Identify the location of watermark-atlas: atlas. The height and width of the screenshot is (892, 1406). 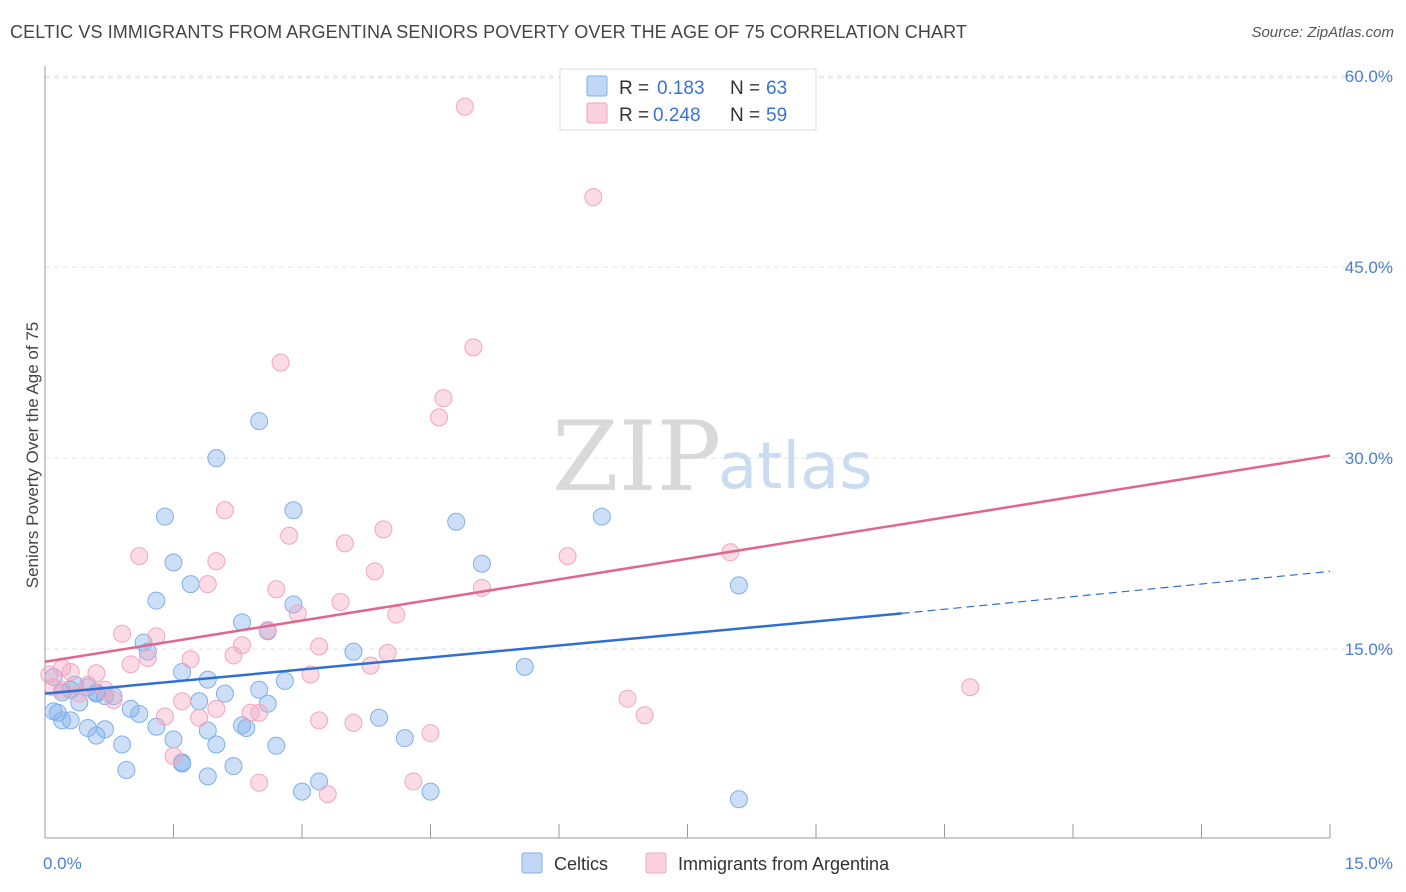
(795, 467).